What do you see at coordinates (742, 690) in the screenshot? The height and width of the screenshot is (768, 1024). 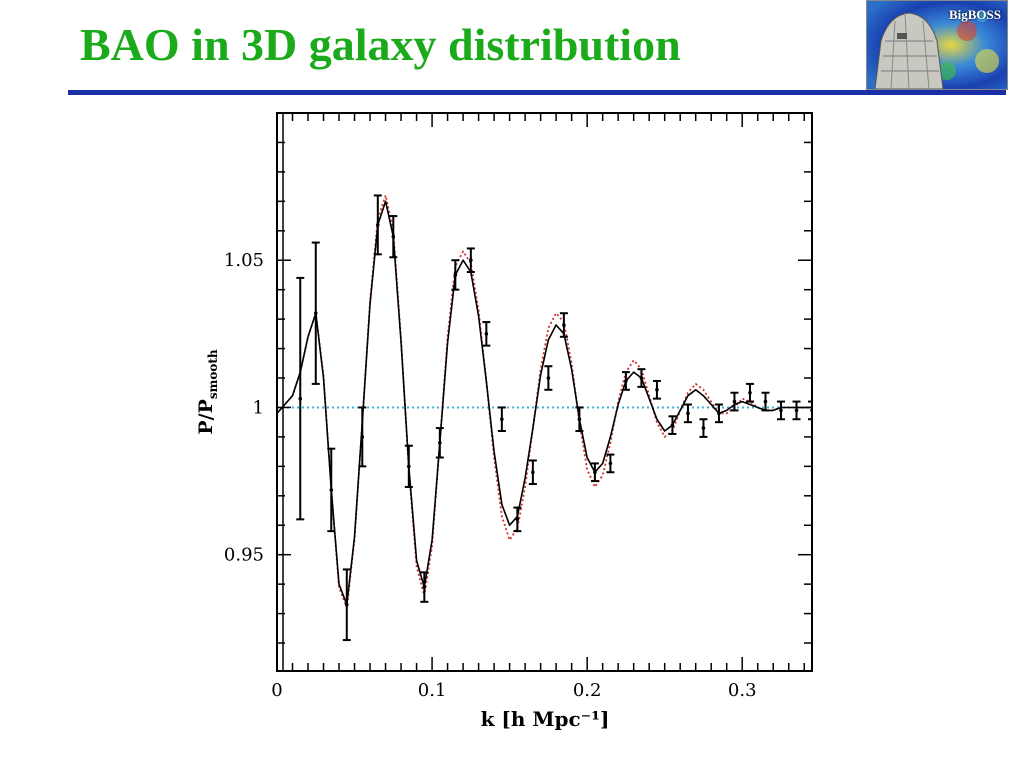 I see `x-tick-label: 0.3` at bounding box center [742, 690].